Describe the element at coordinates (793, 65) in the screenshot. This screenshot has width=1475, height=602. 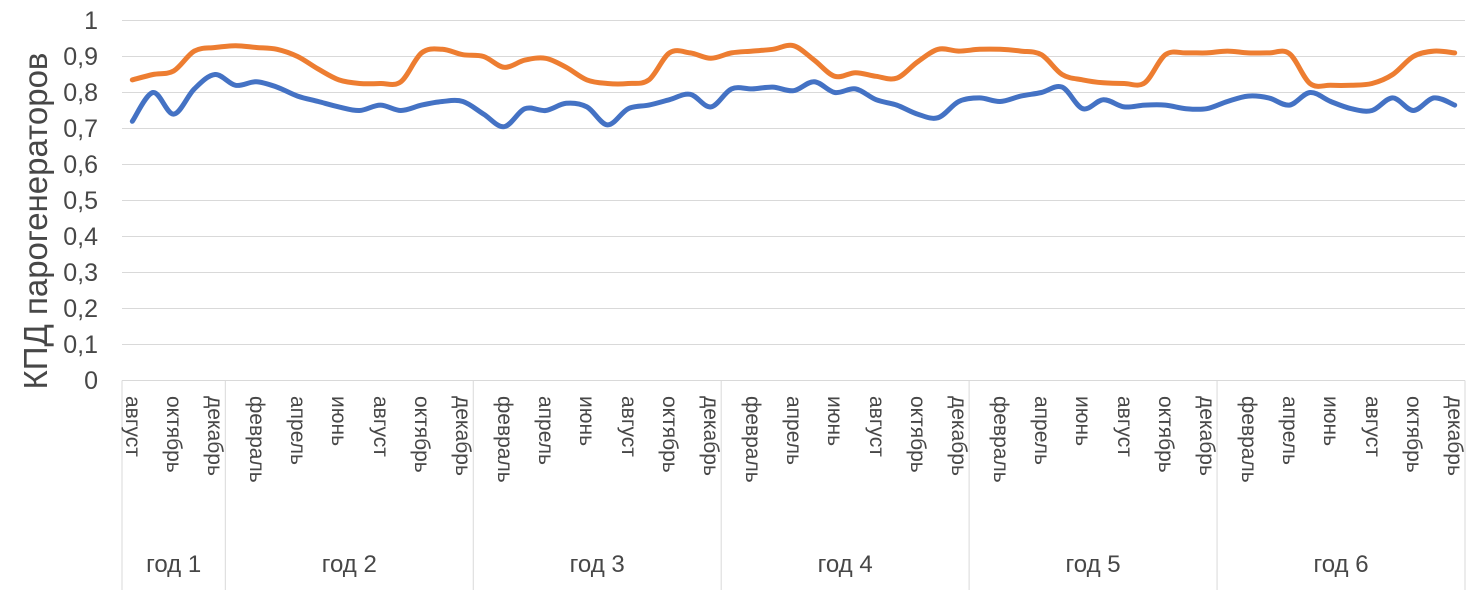
I see `series-orange-line` at that location.